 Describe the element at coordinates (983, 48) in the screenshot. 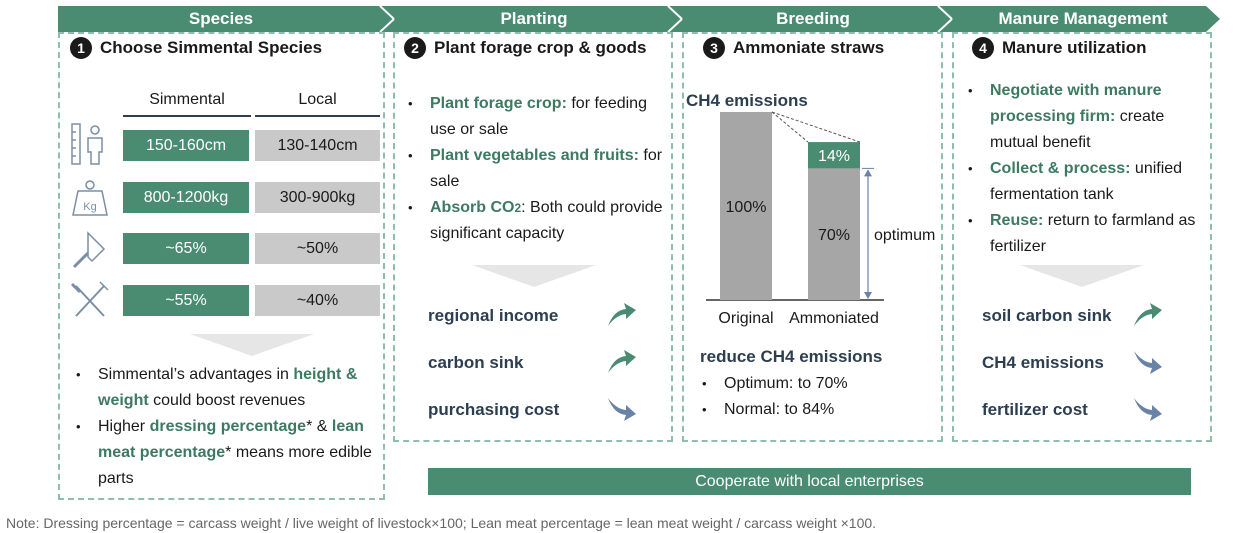

I see `step-number-4: 4` at that location.